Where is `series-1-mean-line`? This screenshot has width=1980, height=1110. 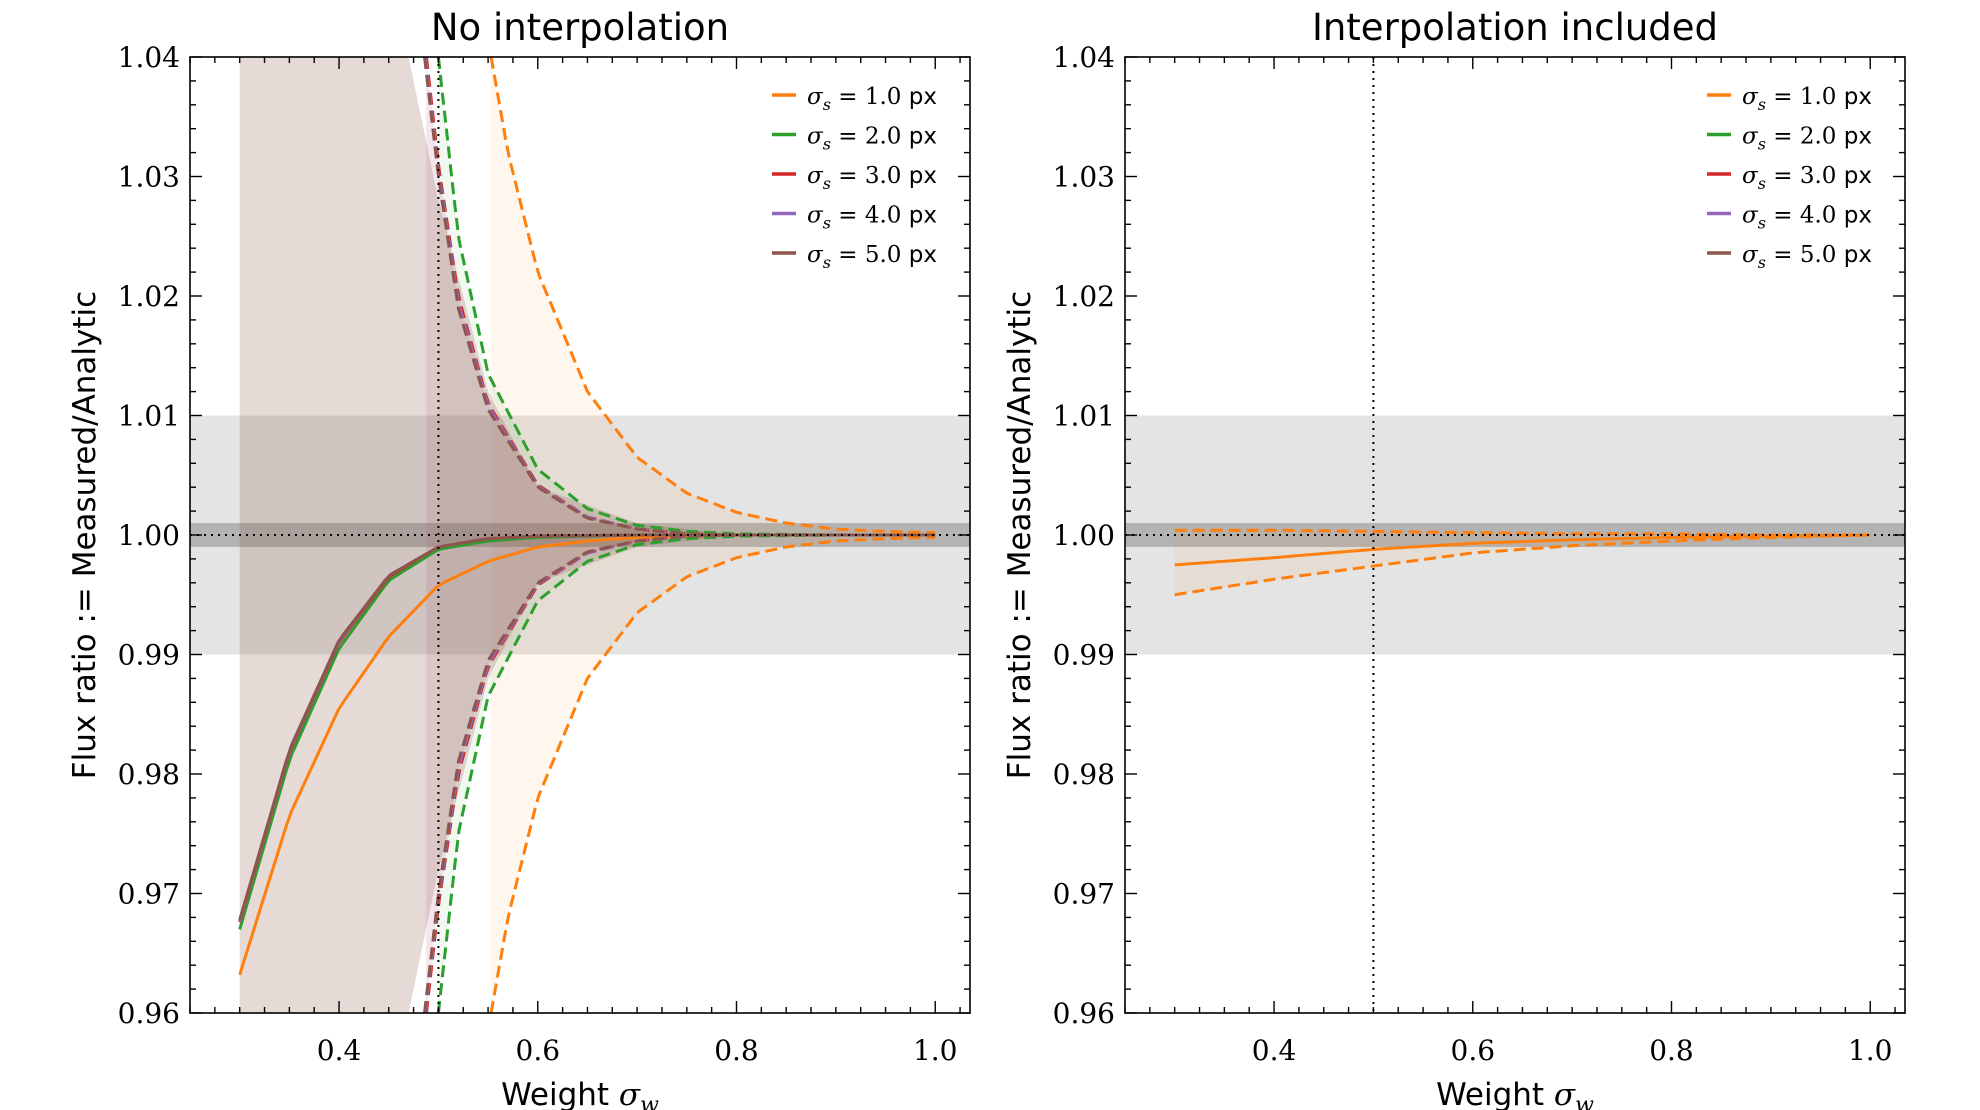 series-1-mean-line is located at coordinates (1522, 550).